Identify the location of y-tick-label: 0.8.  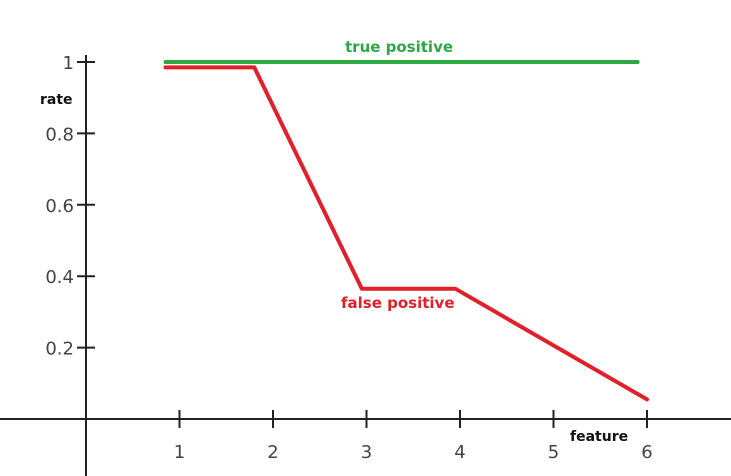
(59, 134).